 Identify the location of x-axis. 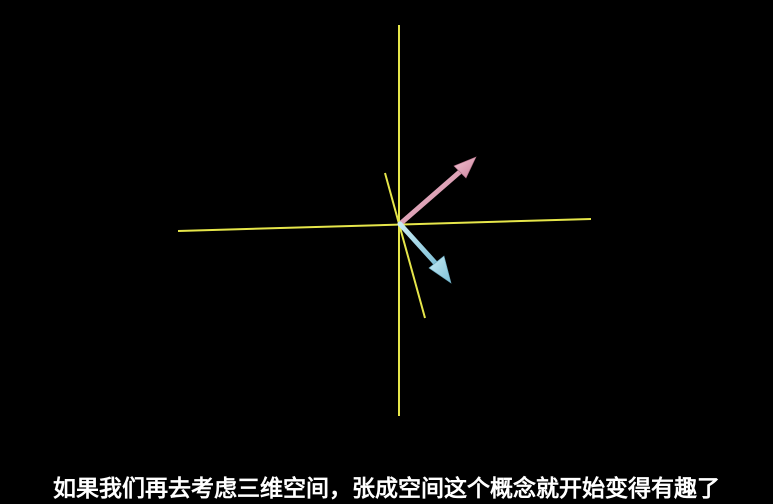
(384, 225).